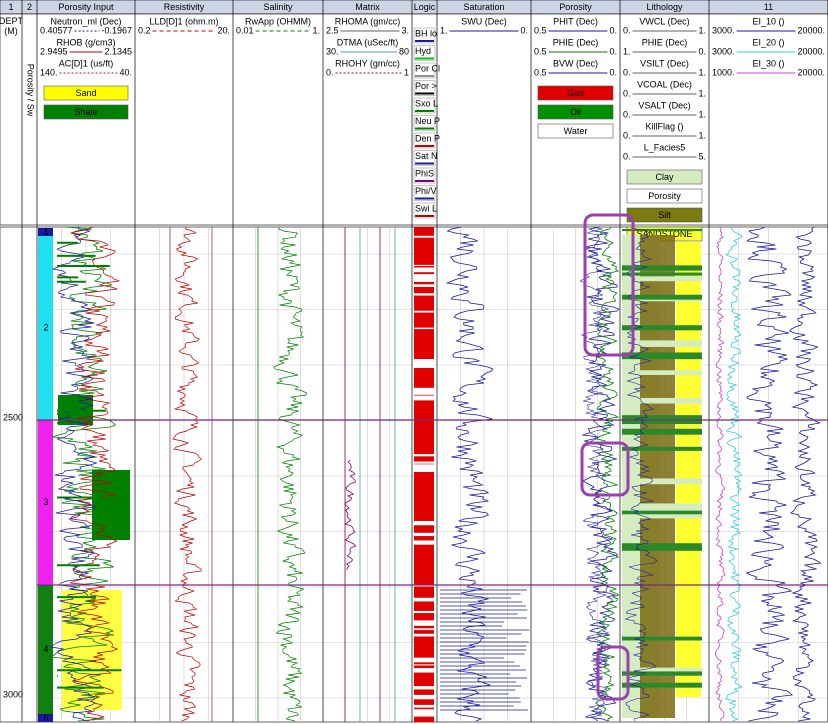 The width and height of the screenshot is (828, 724). What do you see at coordinates (424, 173) in the screenshot?
I see `flag-label: PhiS` at bounding box center [424, 173].